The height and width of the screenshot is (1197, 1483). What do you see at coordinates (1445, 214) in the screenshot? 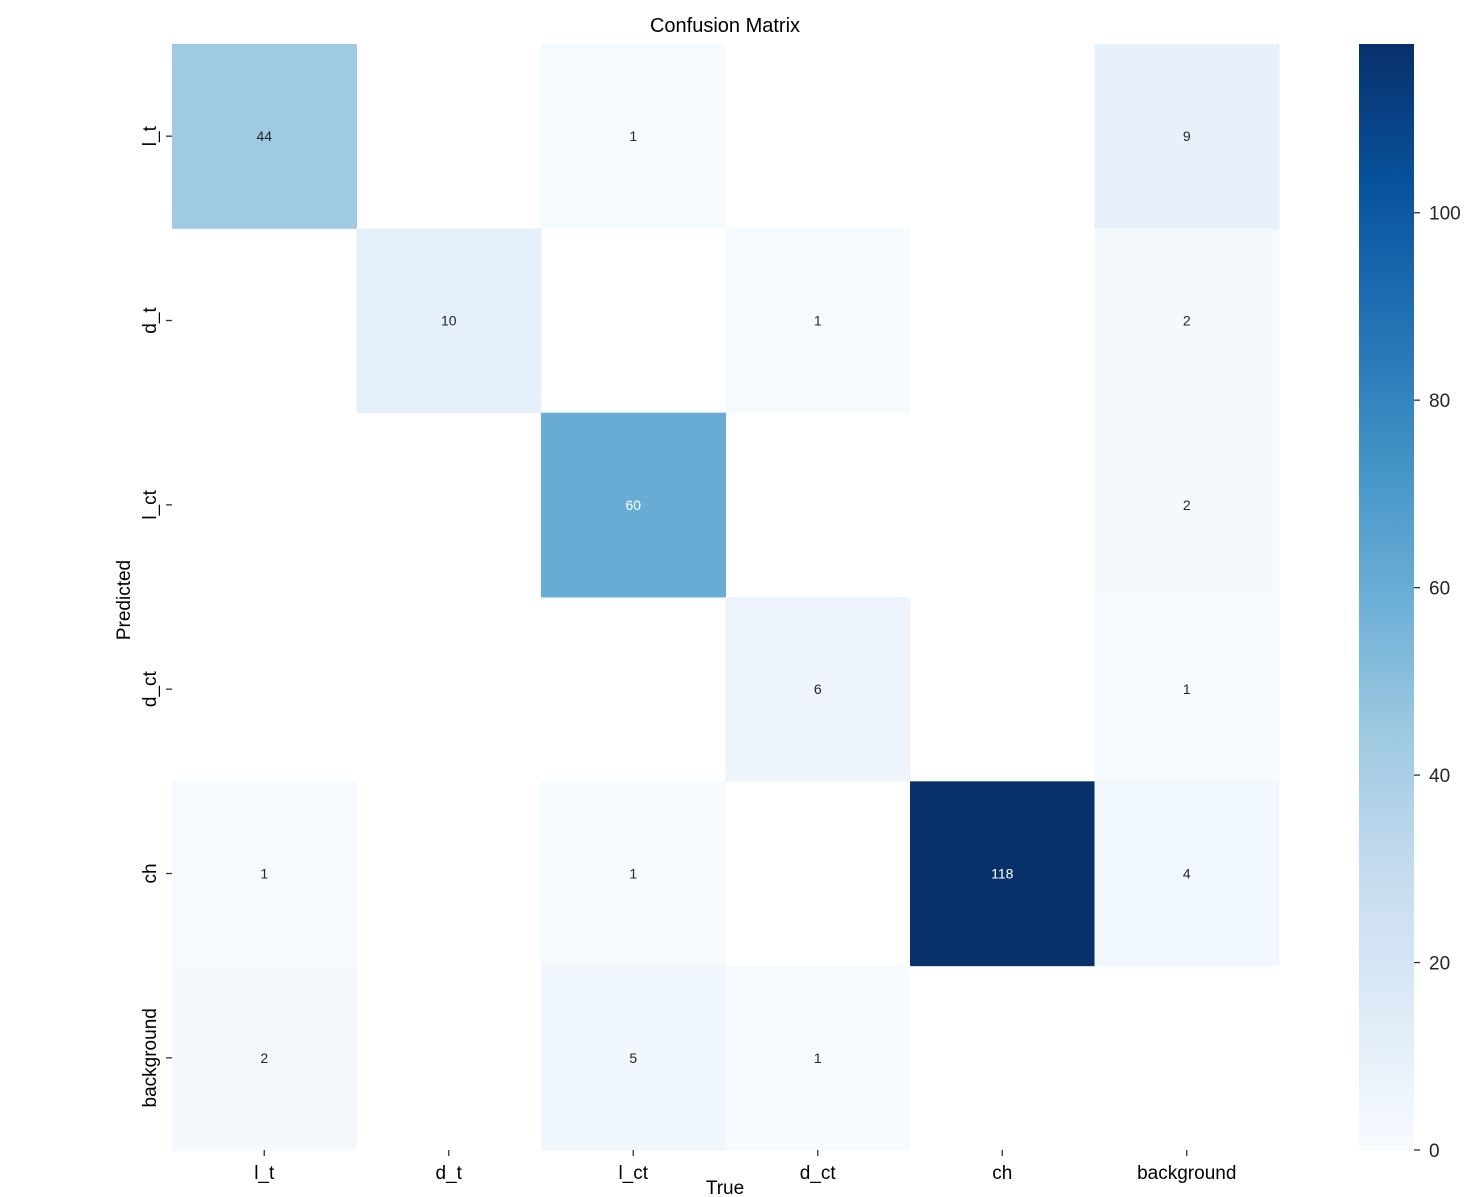
I see `colorbar-tick-label: 100` at bounding box center [1445, 214].